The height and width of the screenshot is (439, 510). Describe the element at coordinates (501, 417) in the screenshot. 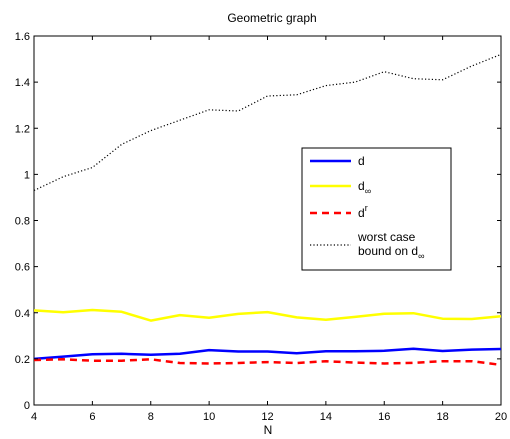

I see `x-tick-label: 20` at that location.